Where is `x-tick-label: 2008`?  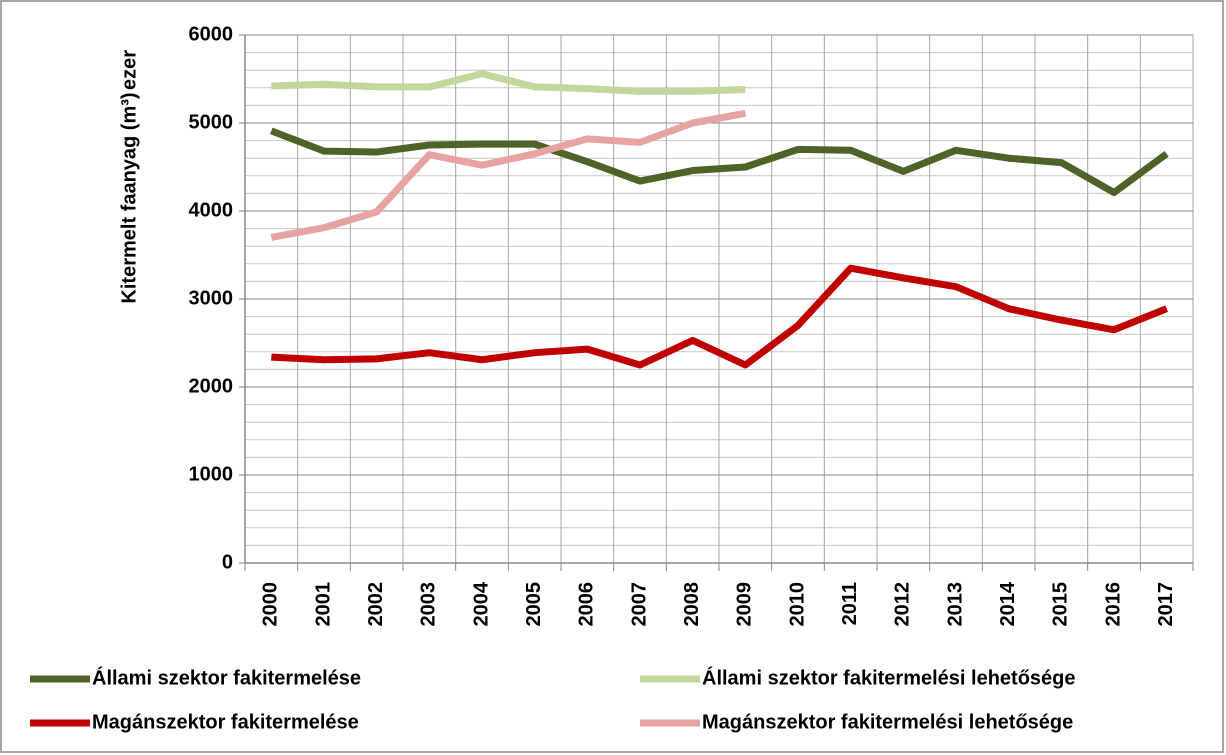 x-tick-label: 2008 is located at coordinates (692, 604).